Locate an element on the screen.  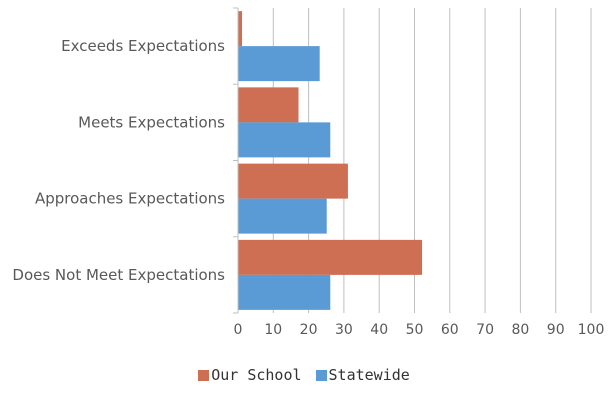
legend-swatch-statewide is located at coordinates (321, 375).